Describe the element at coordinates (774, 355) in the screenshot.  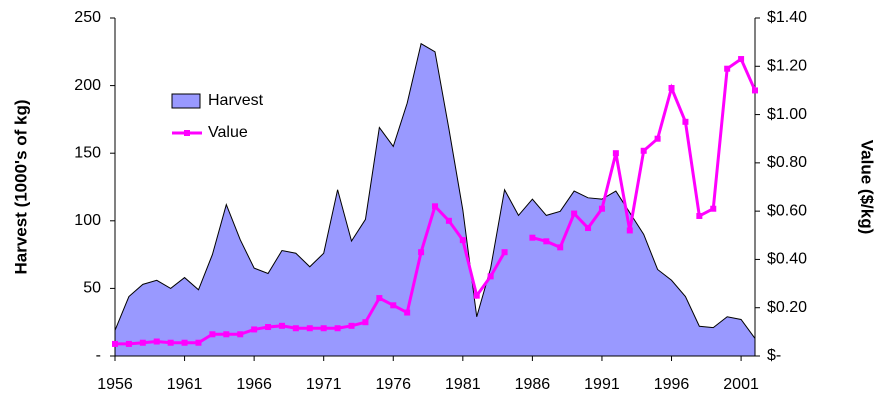
I see `y2-tick-label: $-` at that location.